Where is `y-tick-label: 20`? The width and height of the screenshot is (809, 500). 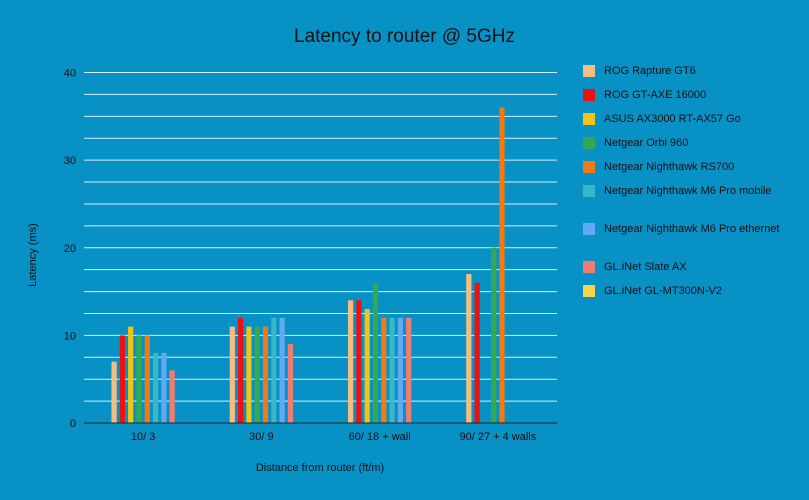
y-tick-label: 20 is located at coordinates (70, 249).